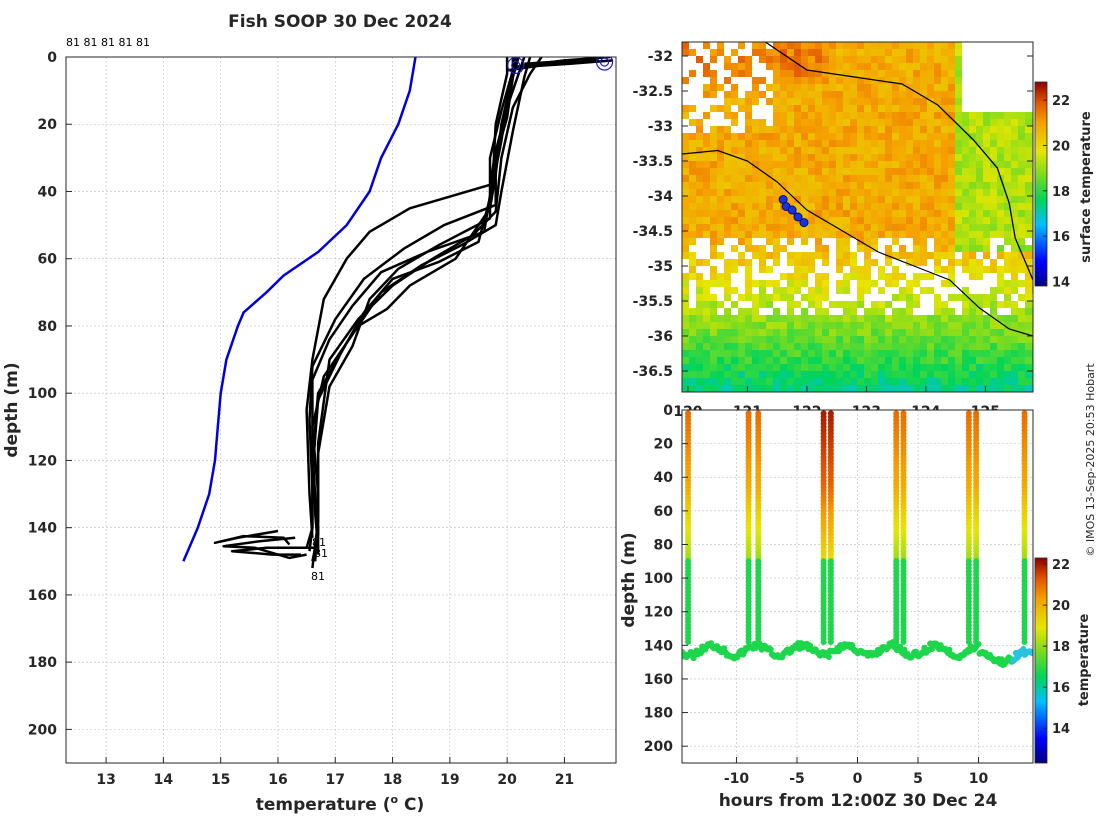  I want to click on ship-track-point, so click(804, 223).